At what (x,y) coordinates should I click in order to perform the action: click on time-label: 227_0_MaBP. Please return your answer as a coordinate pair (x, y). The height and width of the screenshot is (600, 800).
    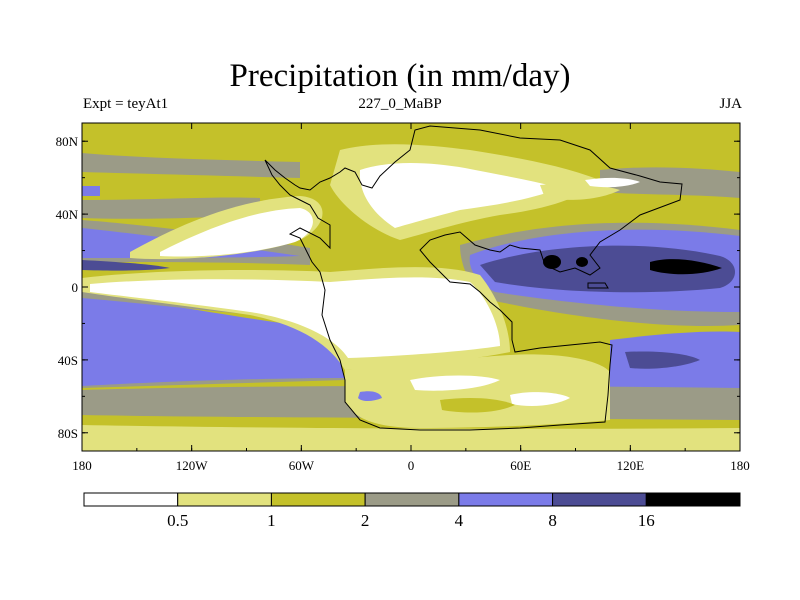
    Looking at the image, I should click on (400, 104).